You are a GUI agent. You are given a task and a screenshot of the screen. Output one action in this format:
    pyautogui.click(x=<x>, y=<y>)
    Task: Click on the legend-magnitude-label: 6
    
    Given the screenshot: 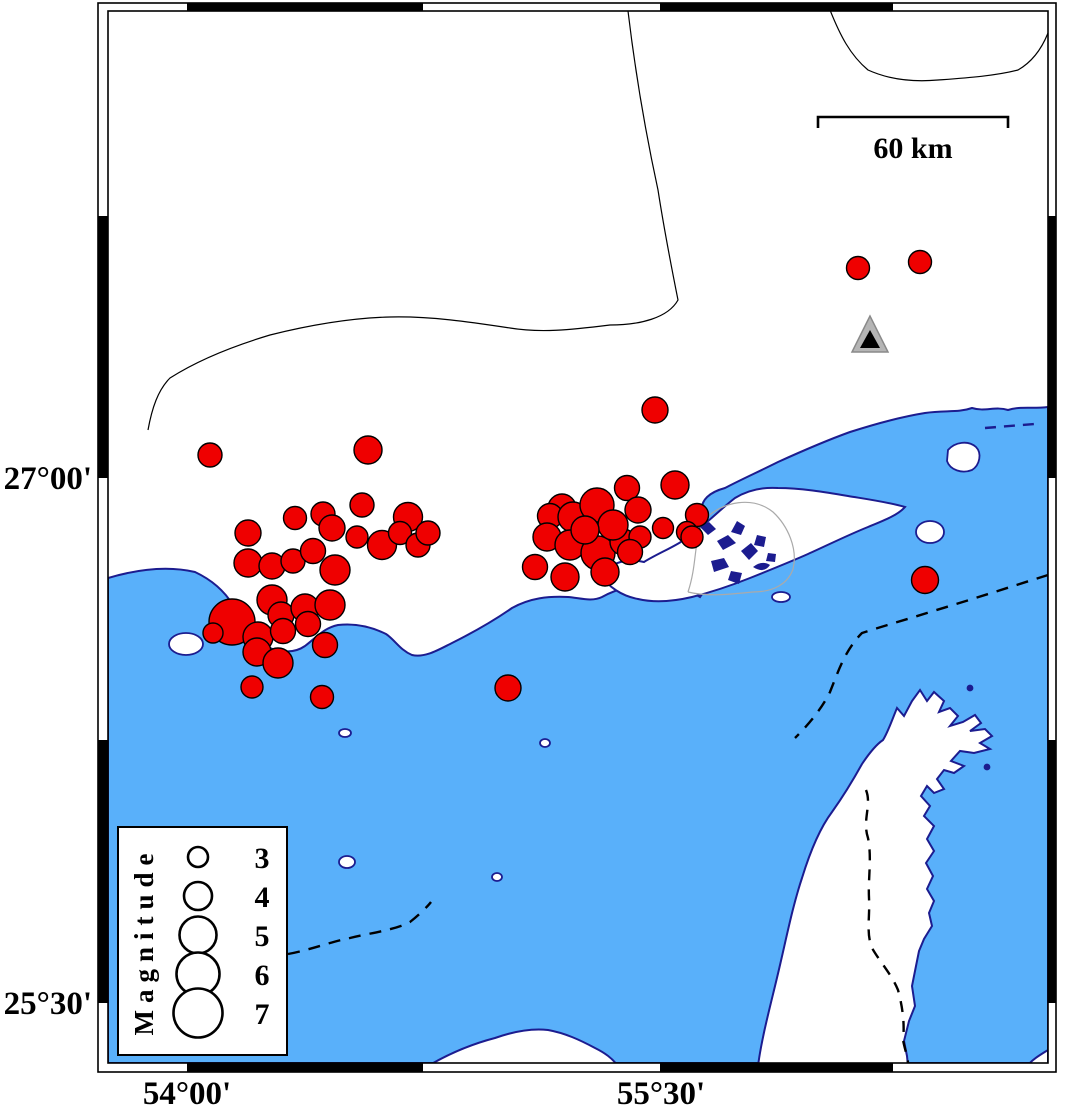 What is the action you would take?
    pyautogui.click(x=262, y=975)
    